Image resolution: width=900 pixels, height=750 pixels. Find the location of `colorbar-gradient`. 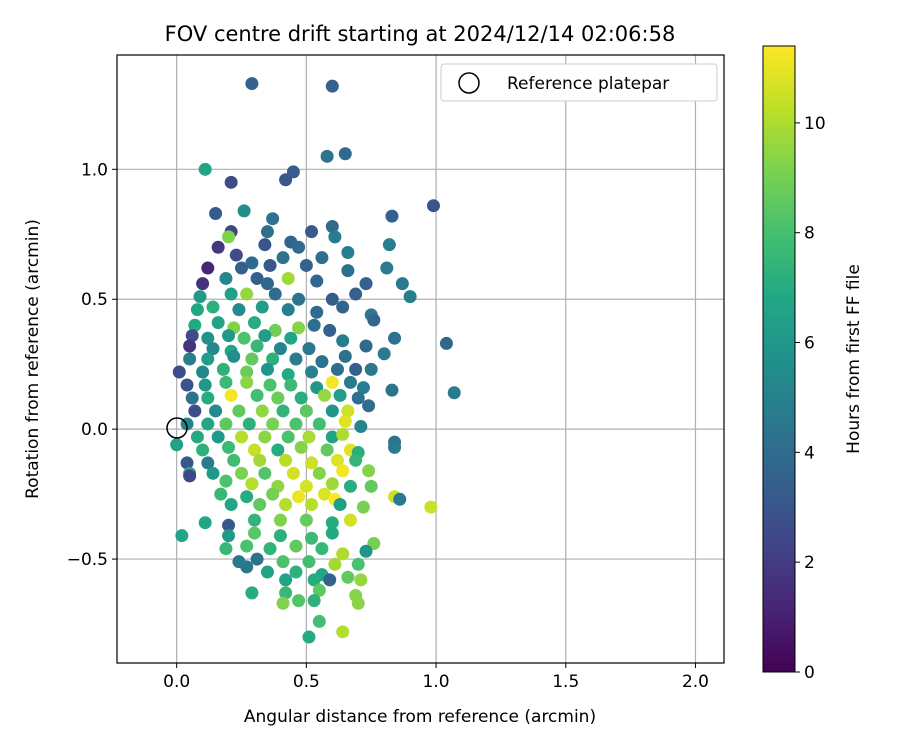

colorbar-gradient is located at coordinates (779, 359).